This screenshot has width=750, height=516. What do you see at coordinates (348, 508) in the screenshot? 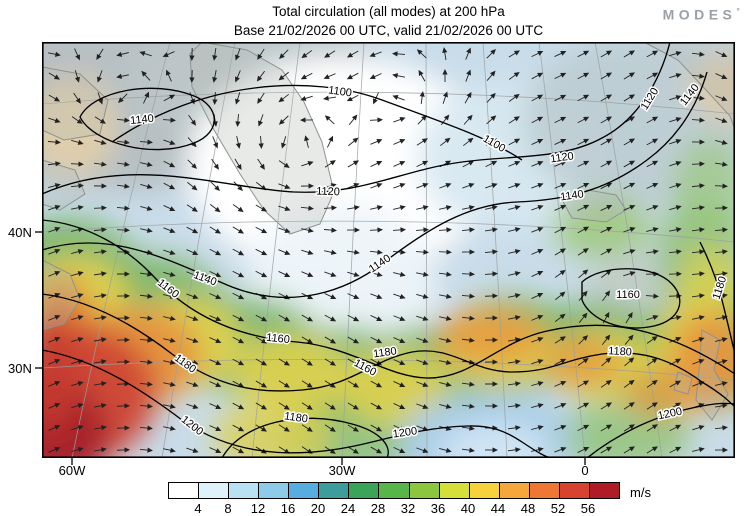
I see `colorbar-tick-label: 24` at bounding box center [348, 508].